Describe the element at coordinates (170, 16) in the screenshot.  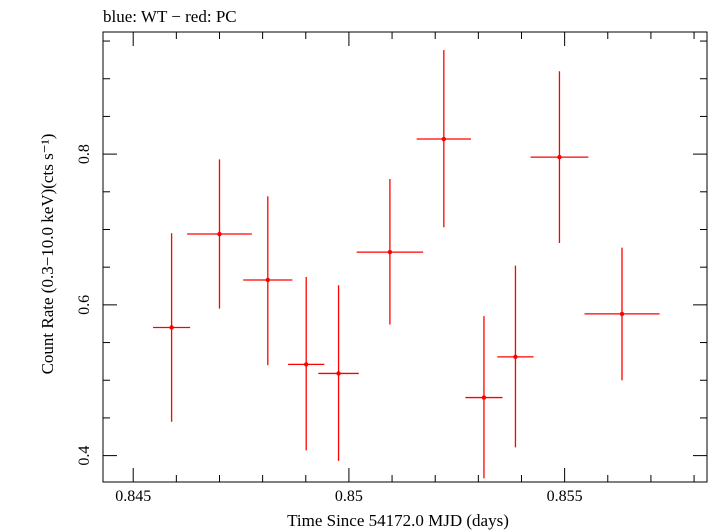
I see `chart-title: blue: WT − red: PC` at that location.